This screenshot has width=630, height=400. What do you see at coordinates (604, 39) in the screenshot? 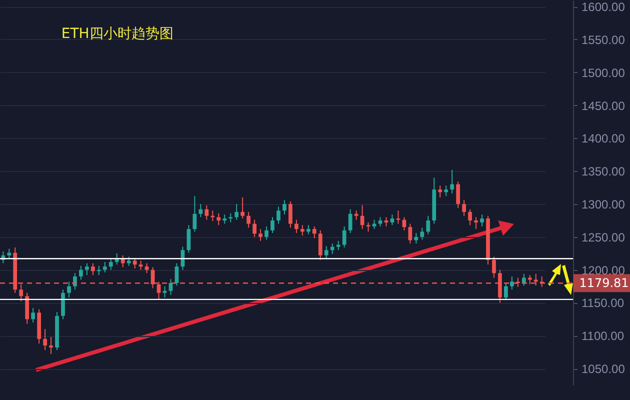
I see `y-tick-label: 1550.00` at bounding box center [604, 39].